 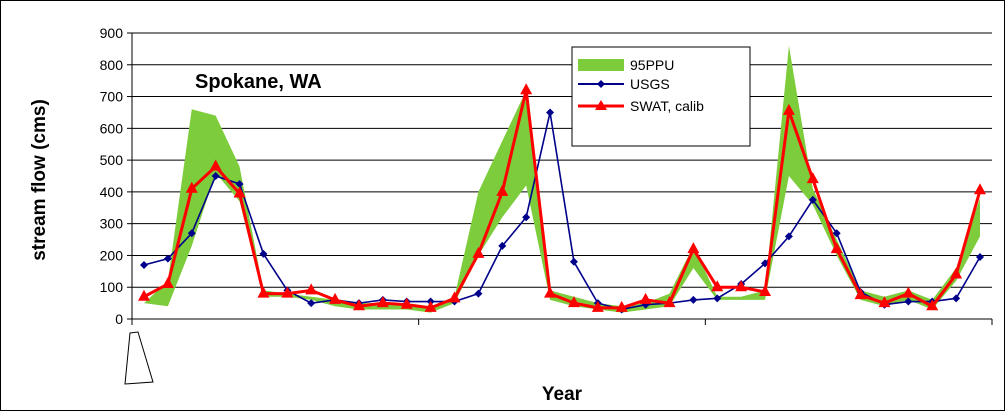 What do you see at coordinates (650, 84) in the screenshot?
I see `legend-label-usgs: USGS` at bounding box center [650, 84].